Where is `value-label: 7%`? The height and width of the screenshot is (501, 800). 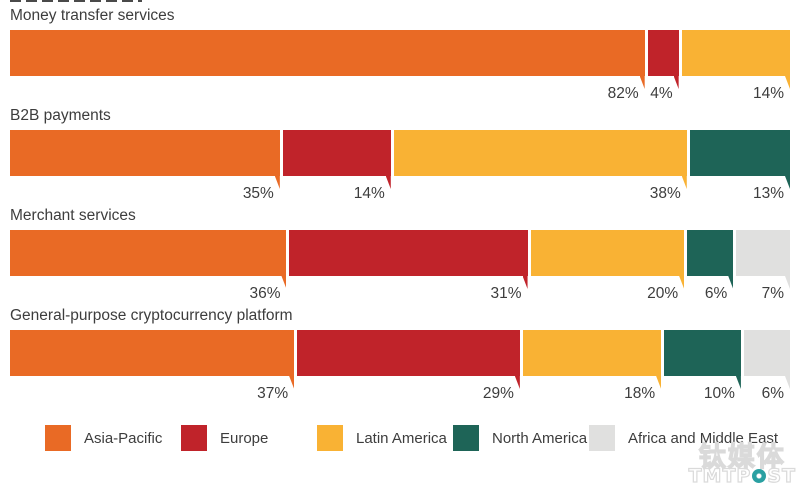 value-label: 7% is located at coordinates (772, 293).